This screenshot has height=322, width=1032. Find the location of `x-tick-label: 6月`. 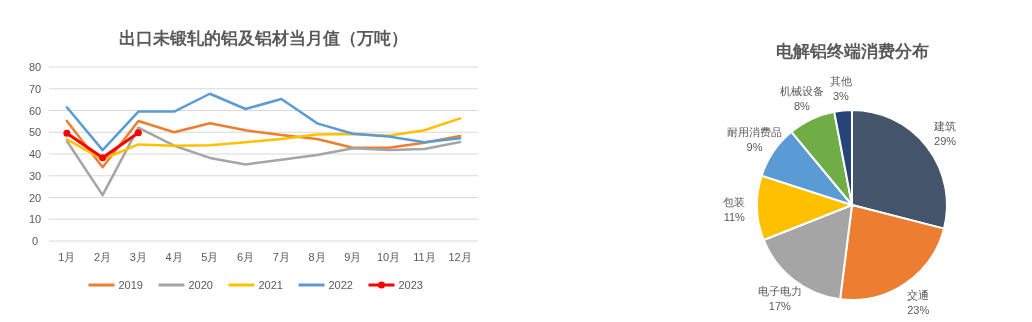

x-tick-label: 6月 is located at coordinates (246, 257).